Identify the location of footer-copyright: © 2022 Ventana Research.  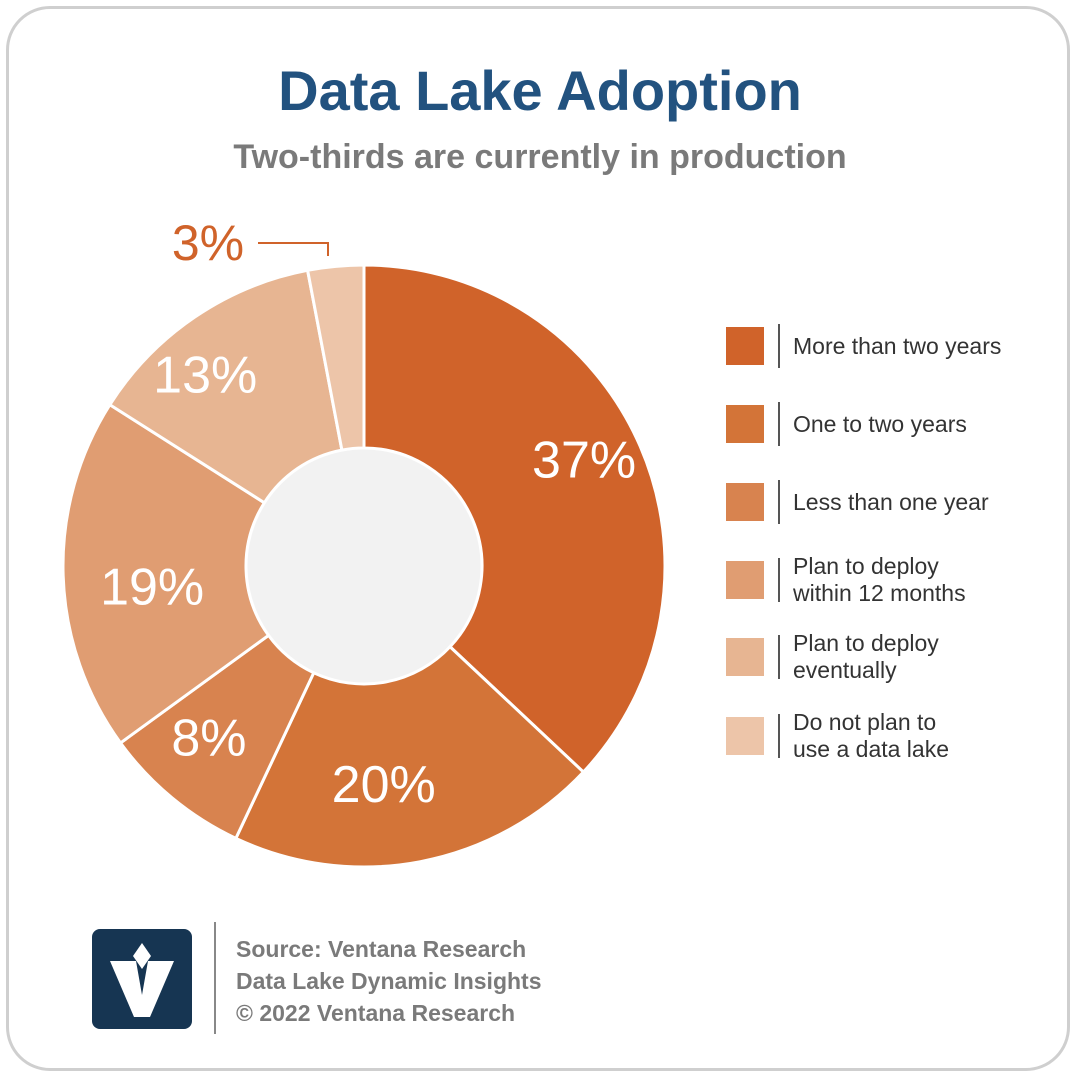
(376, 1013).